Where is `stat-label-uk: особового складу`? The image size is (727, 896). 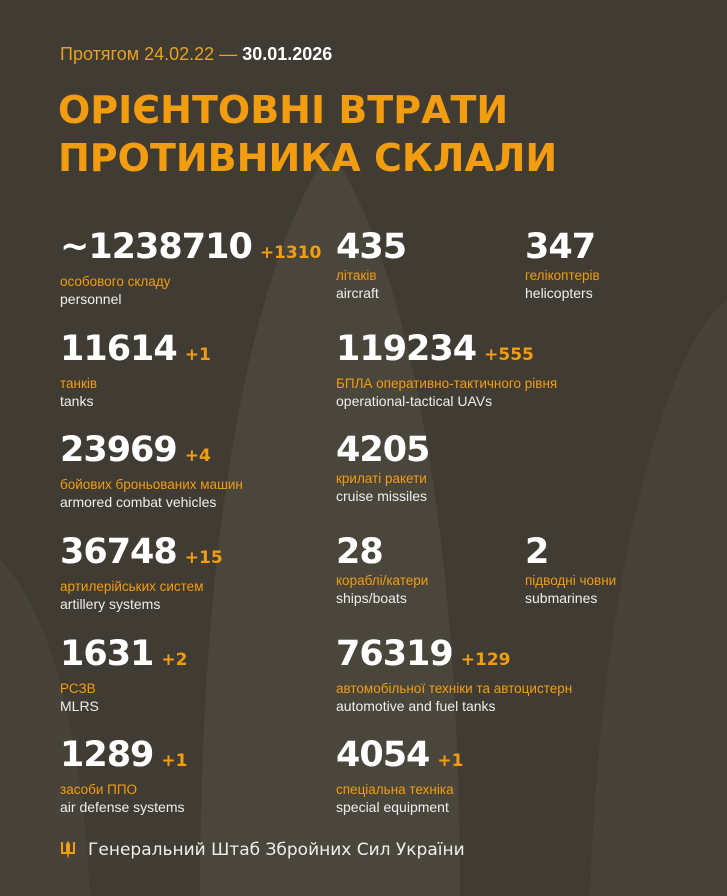 stat-label-uk: особового складу is located at coordinates (115, 281).